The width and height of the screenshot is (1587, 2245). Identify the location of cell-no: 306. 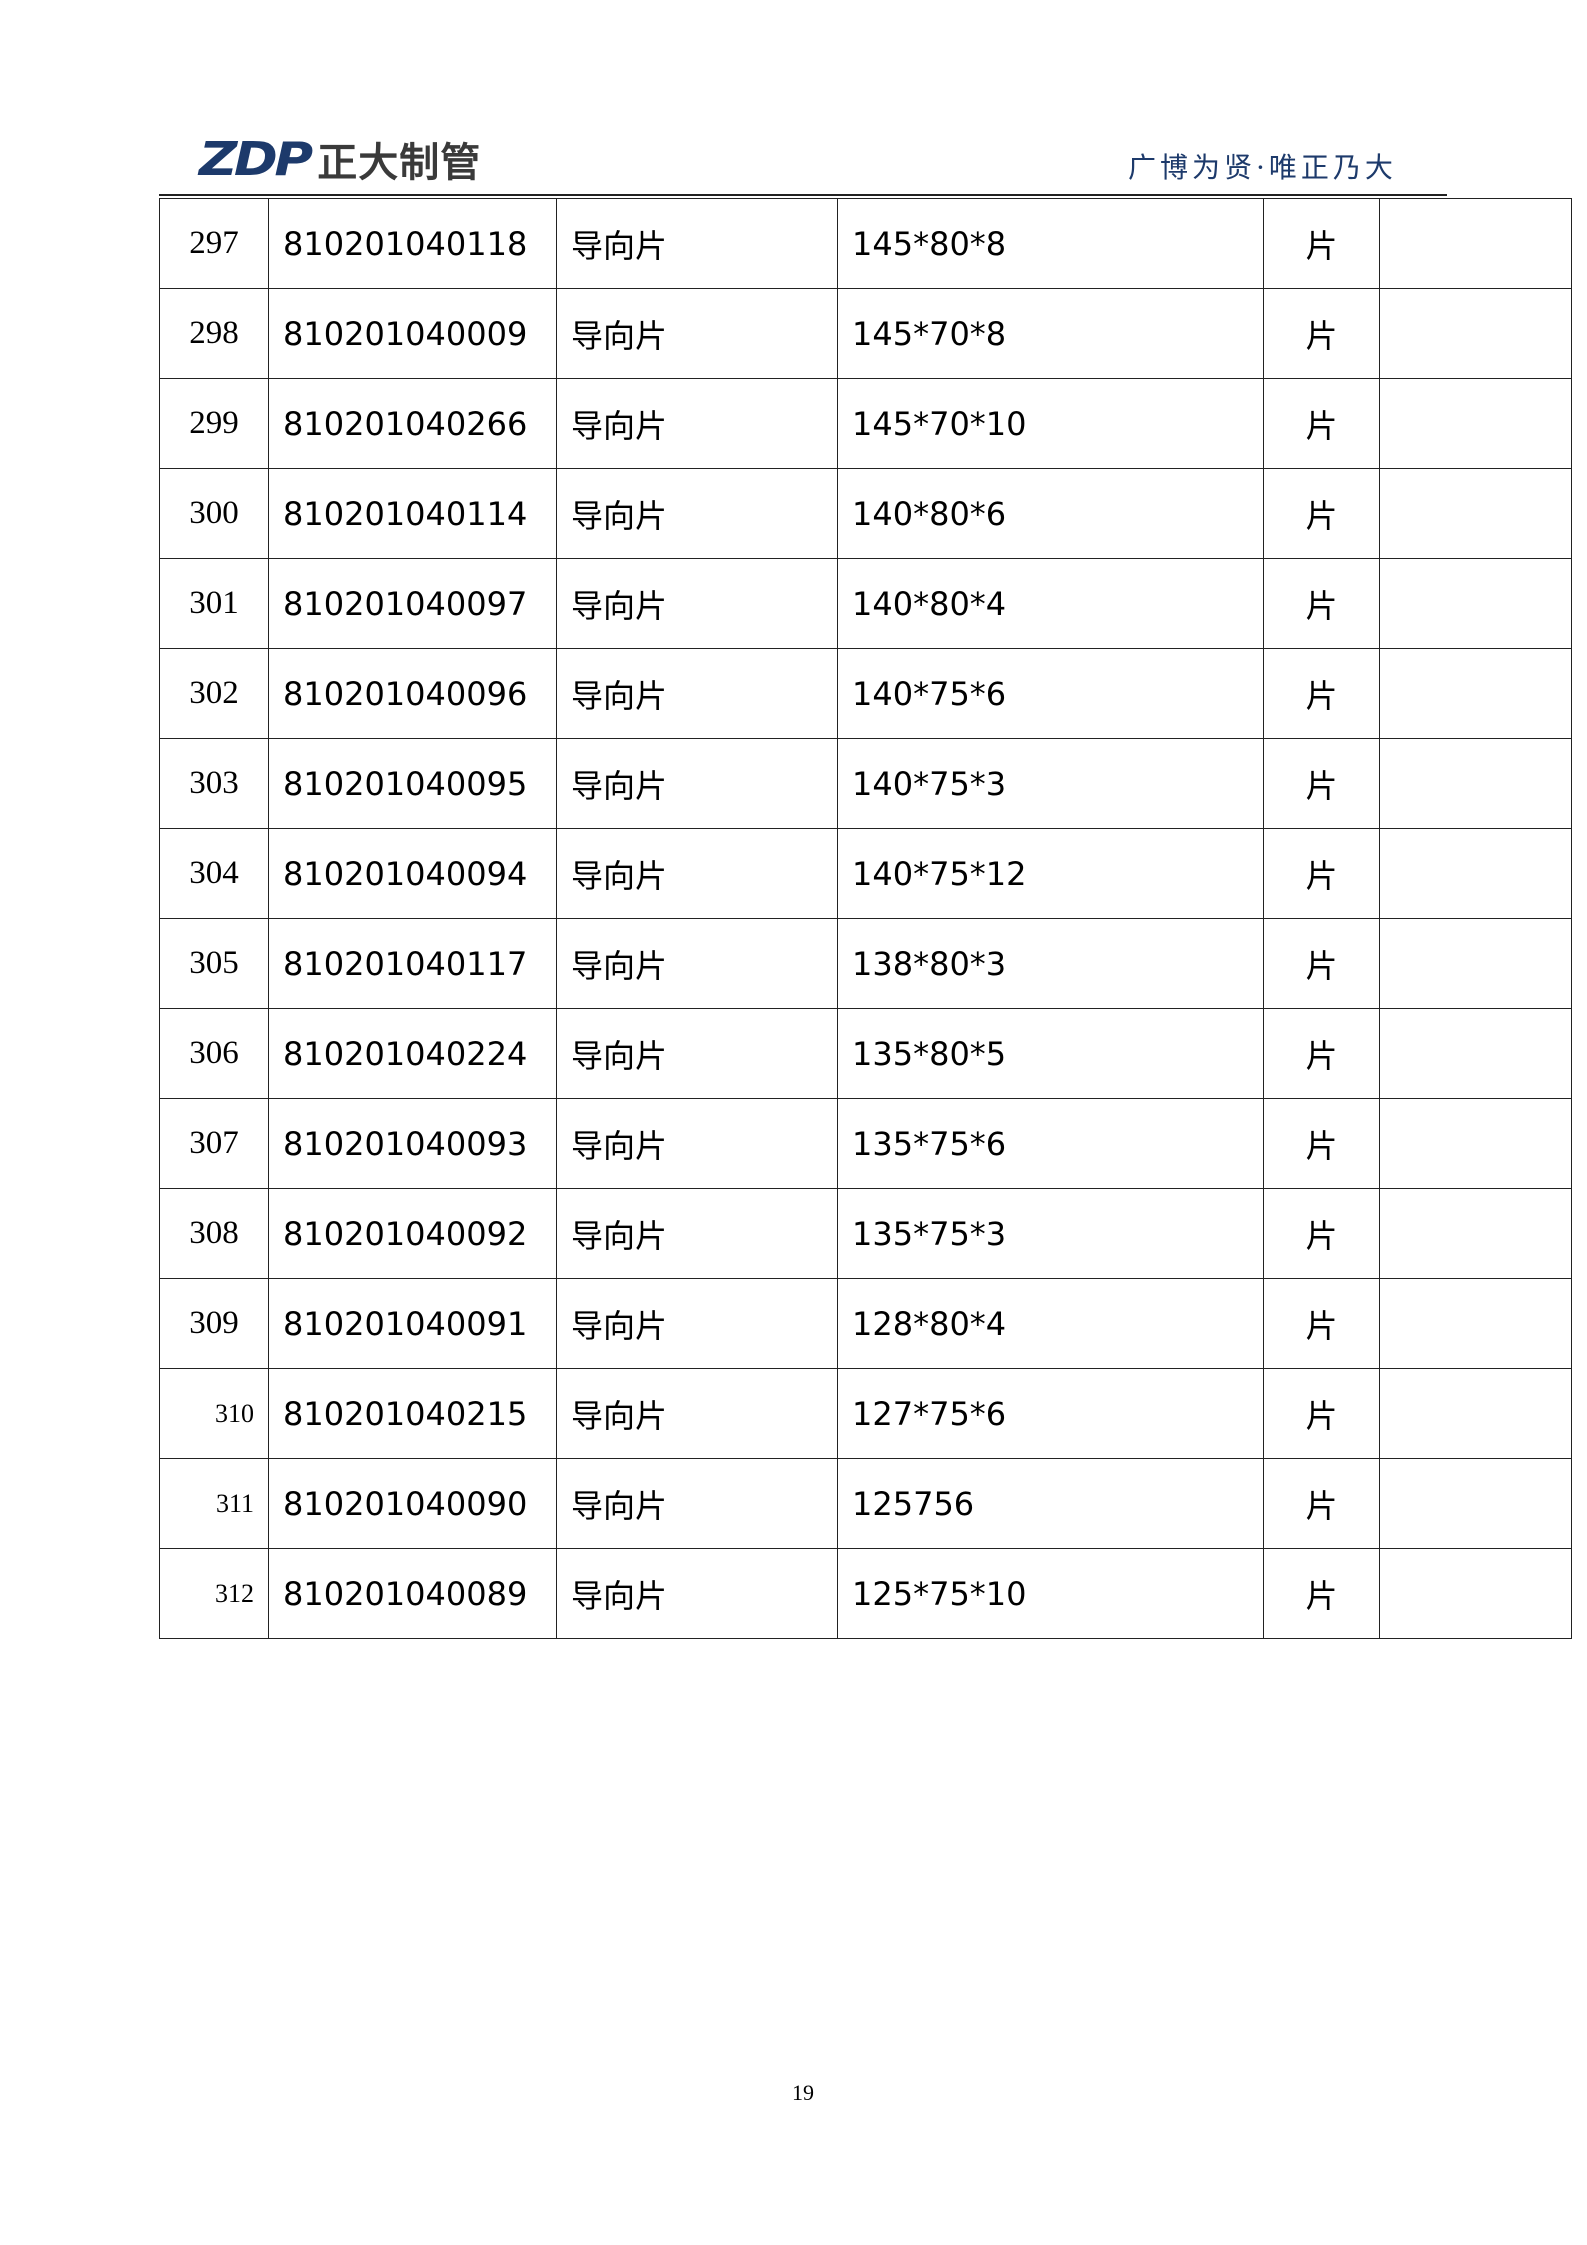
(214, 1053).